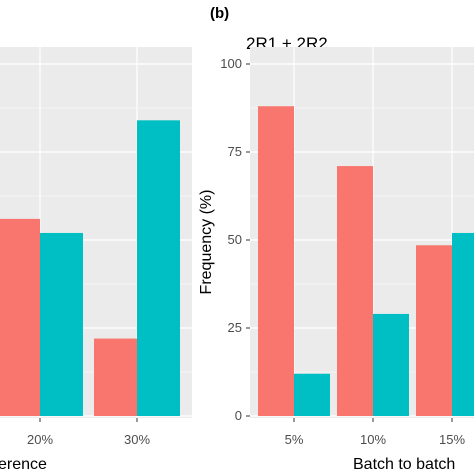 This screenshot has width=474, height=474. Describe the element at coordinates (137, 439) in the screenshot. I see `x-tick-label: 30%` at that location.